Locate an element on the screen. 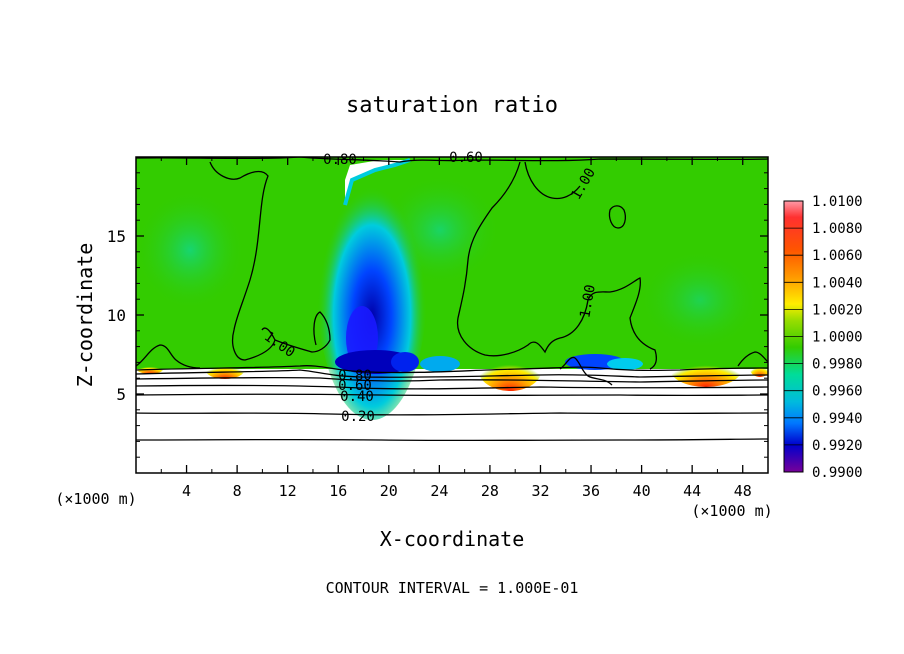 The image size is (904, 654). x-tick-label: 32 is located at coordinates (540, 491).